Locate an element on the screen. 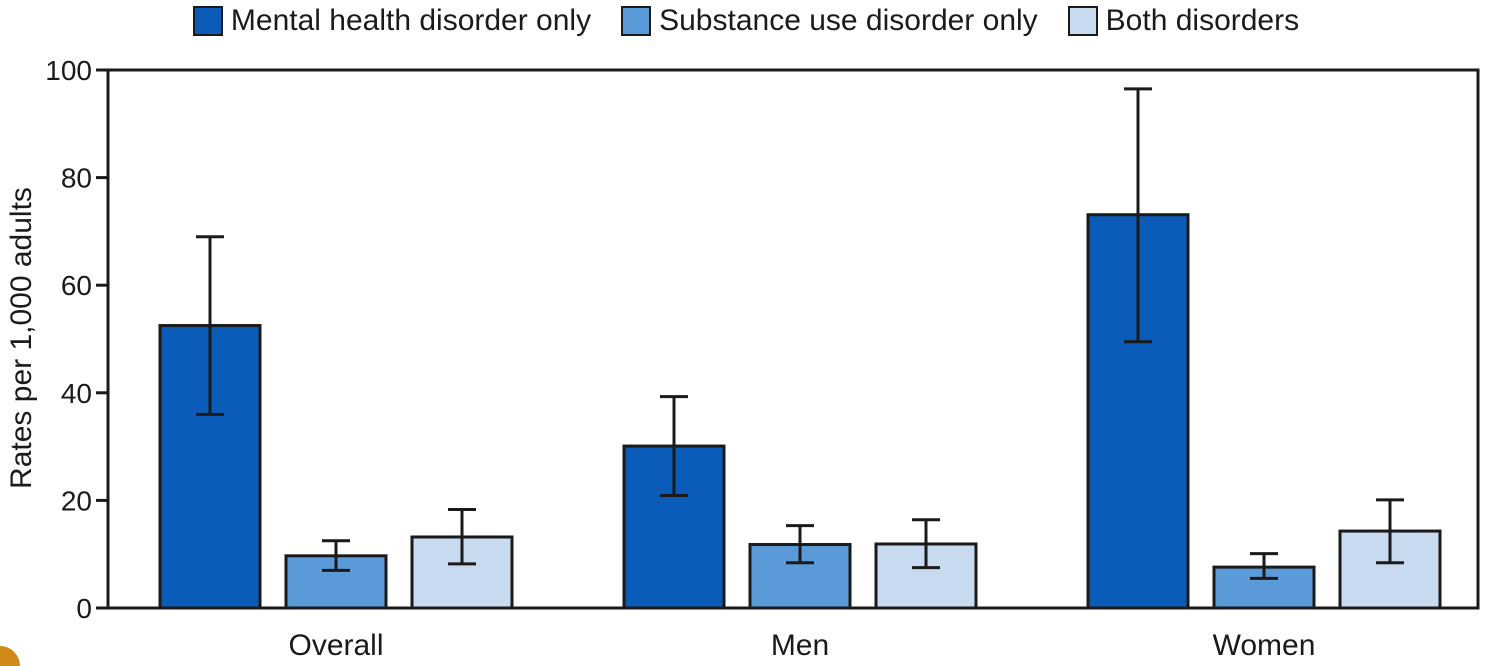 This screenshot has height=666, width=1492. x-category-label: Women is located at coordinates (1264, 645).